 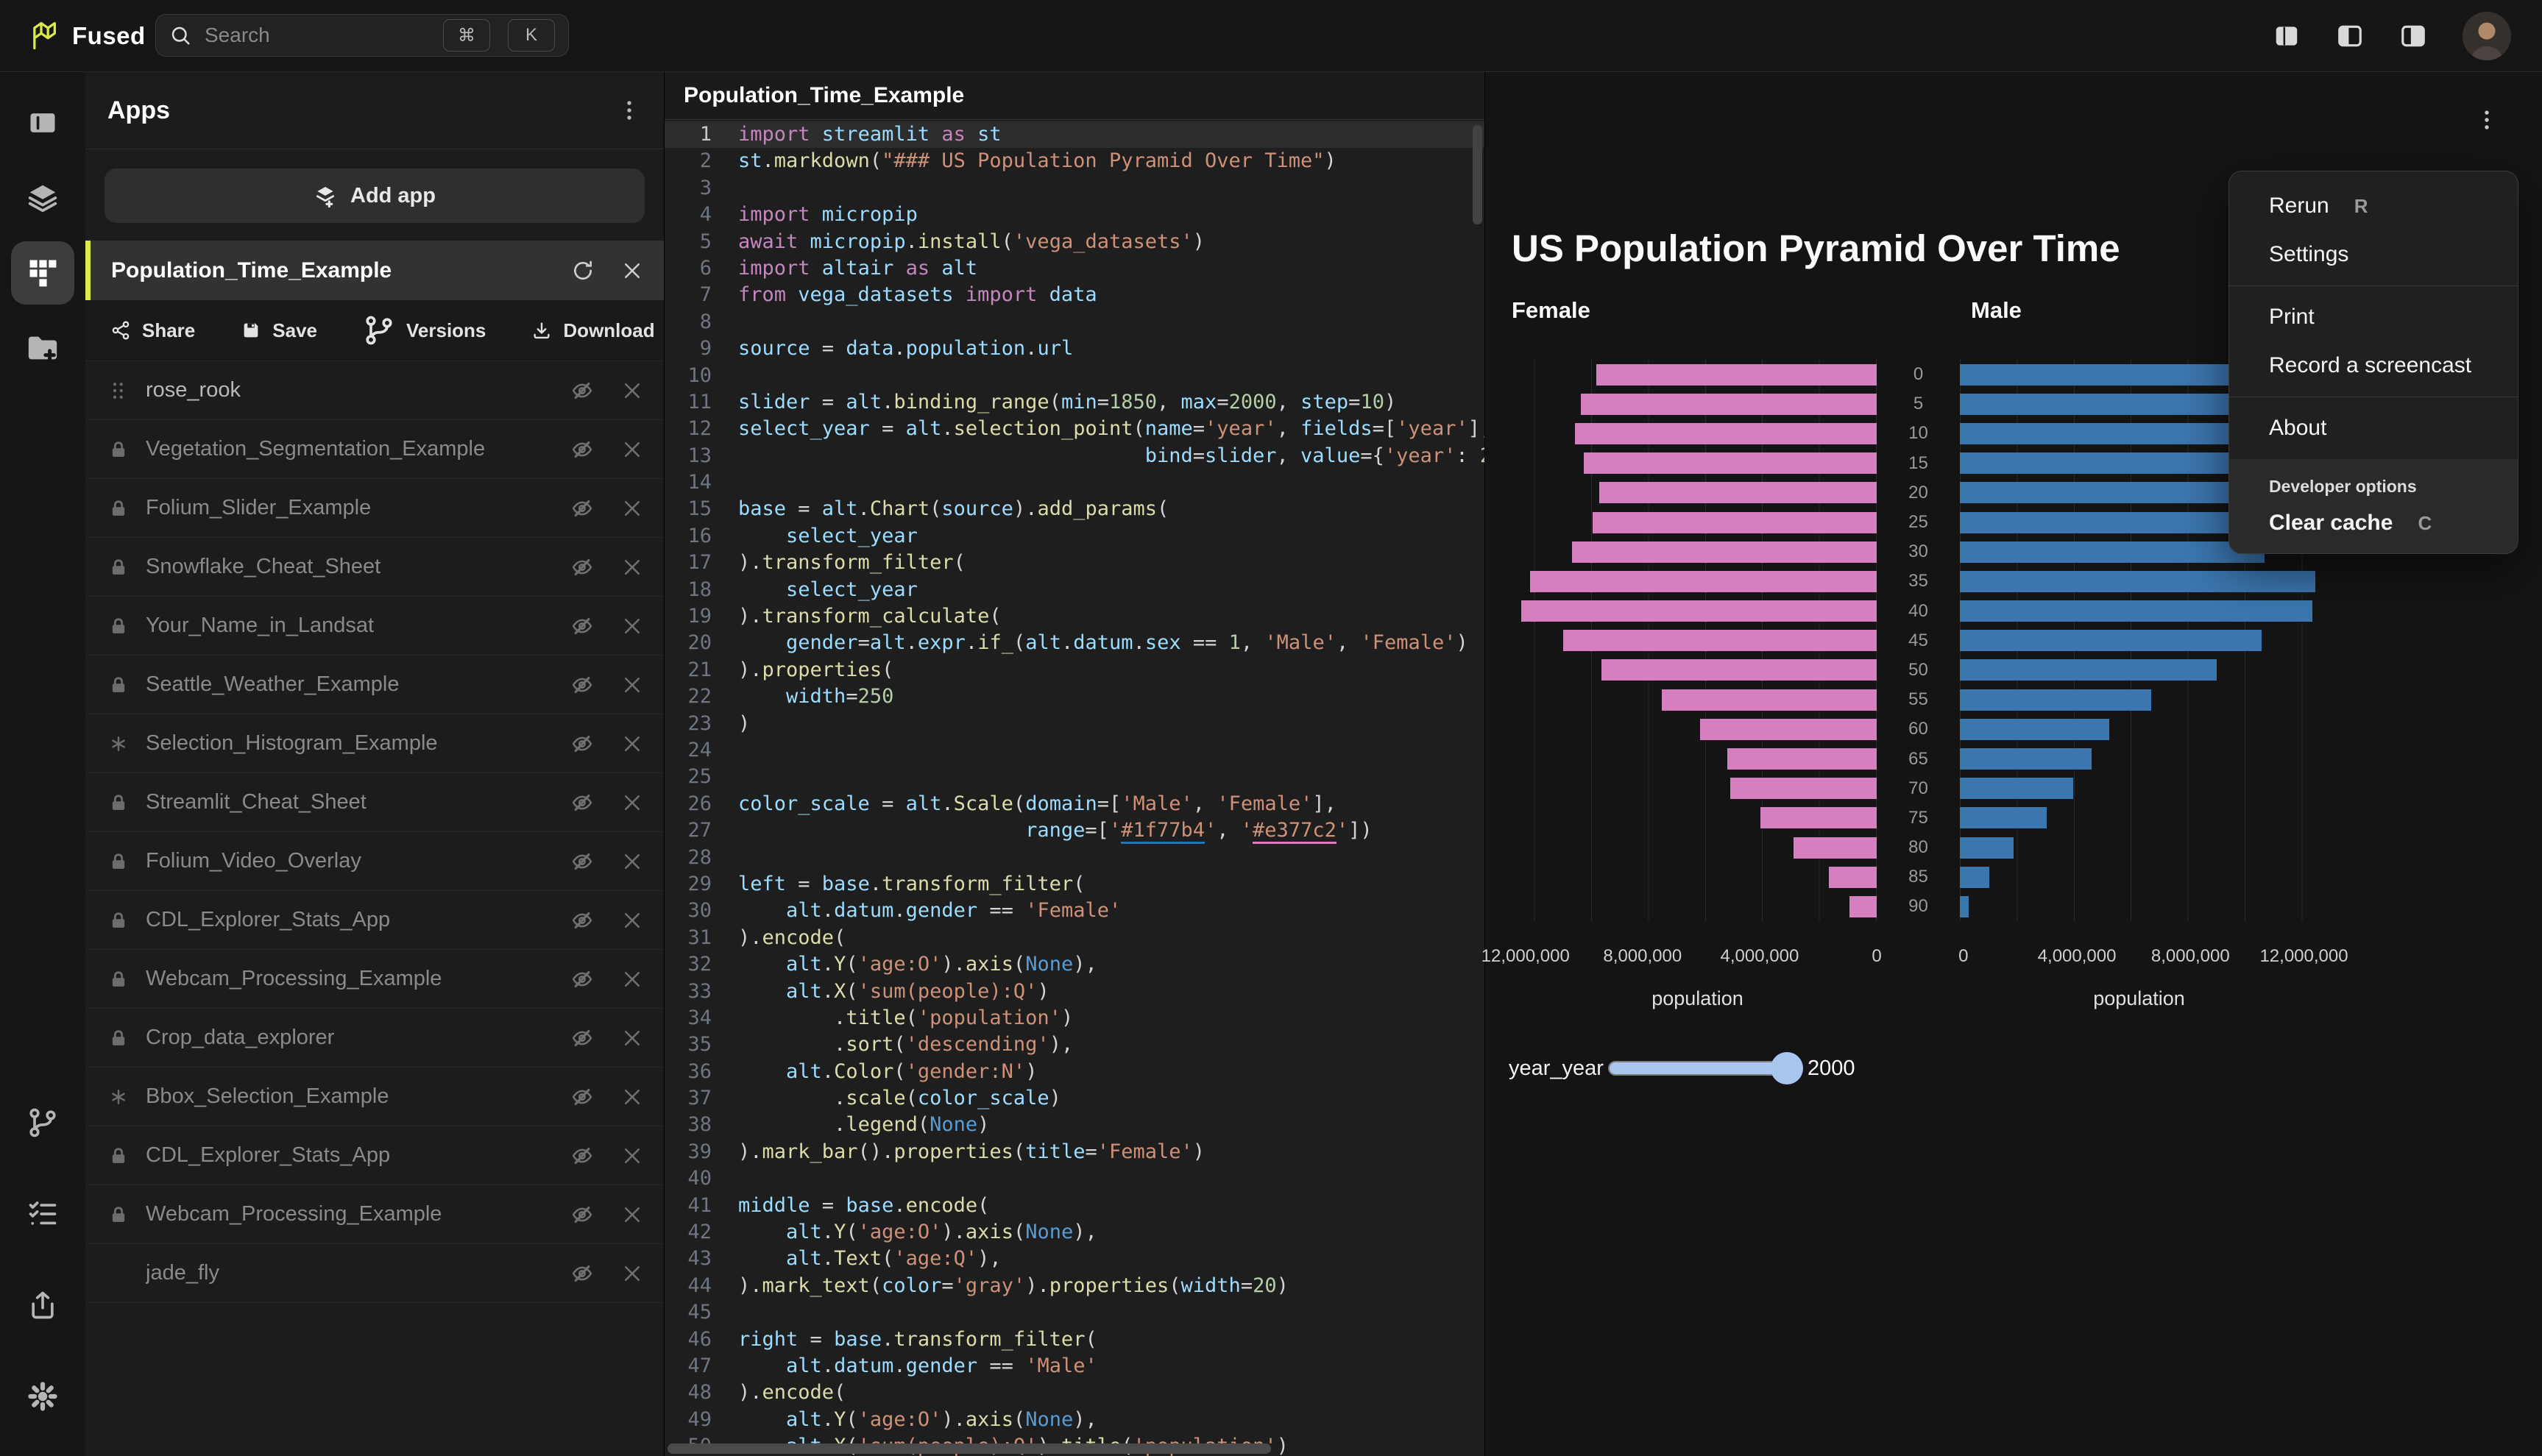 What do you see at coordinates (700, 483) in the screenshot?
I see `code-line: 14` at bounding box center [700, 483].